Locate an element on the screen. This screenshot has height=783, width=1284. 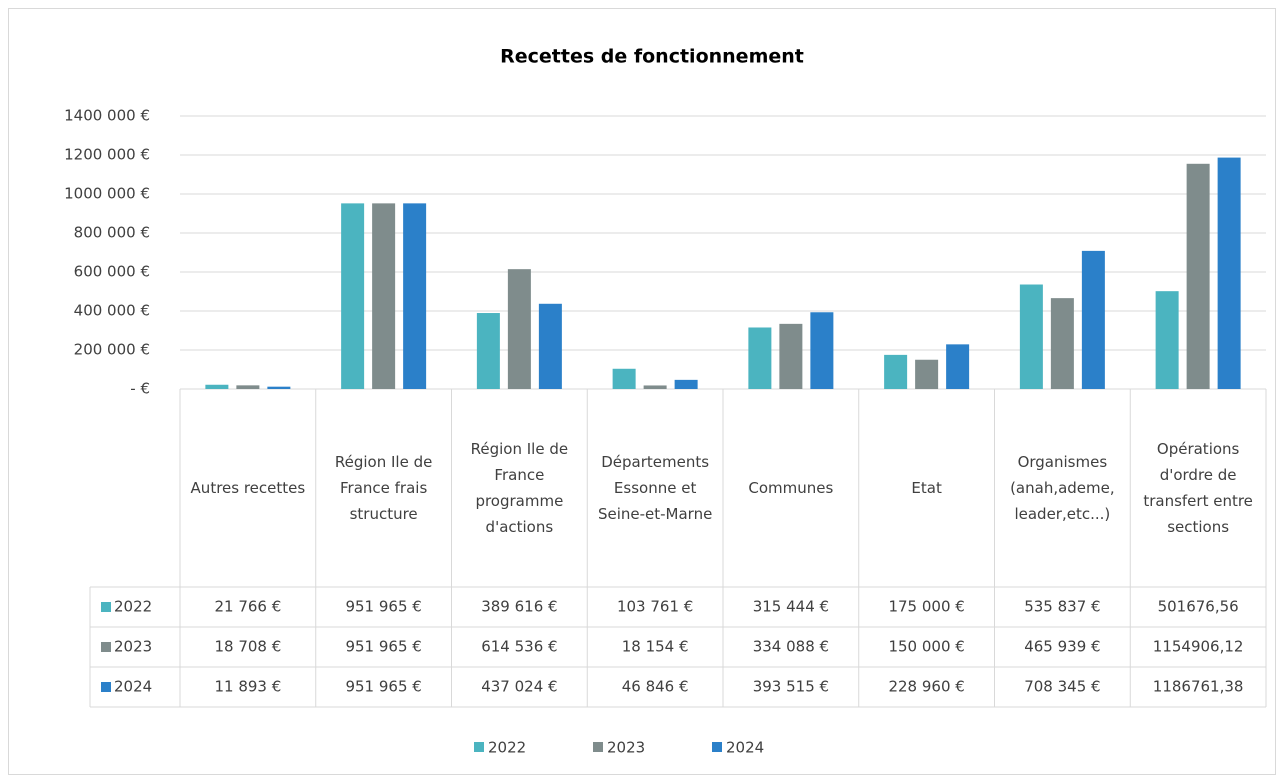
table-value: 18 154 € is located at coordinates (655, 647).